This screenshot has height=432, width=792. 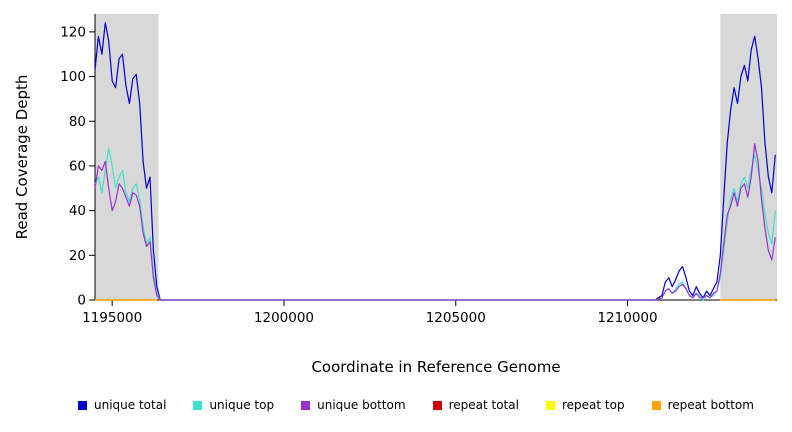 I want to click on legend-swatch-unique-bottom, so click(x=306, y=405).